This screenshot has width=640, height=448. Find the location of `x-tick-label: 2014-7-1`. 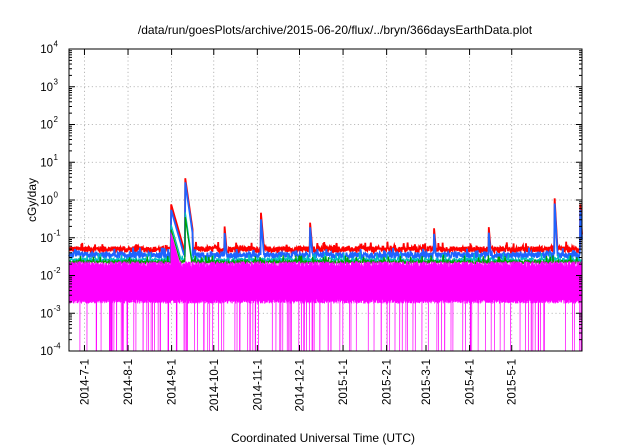

x-tick-label: 2014-7-1 is located at coordinates (85, 382).